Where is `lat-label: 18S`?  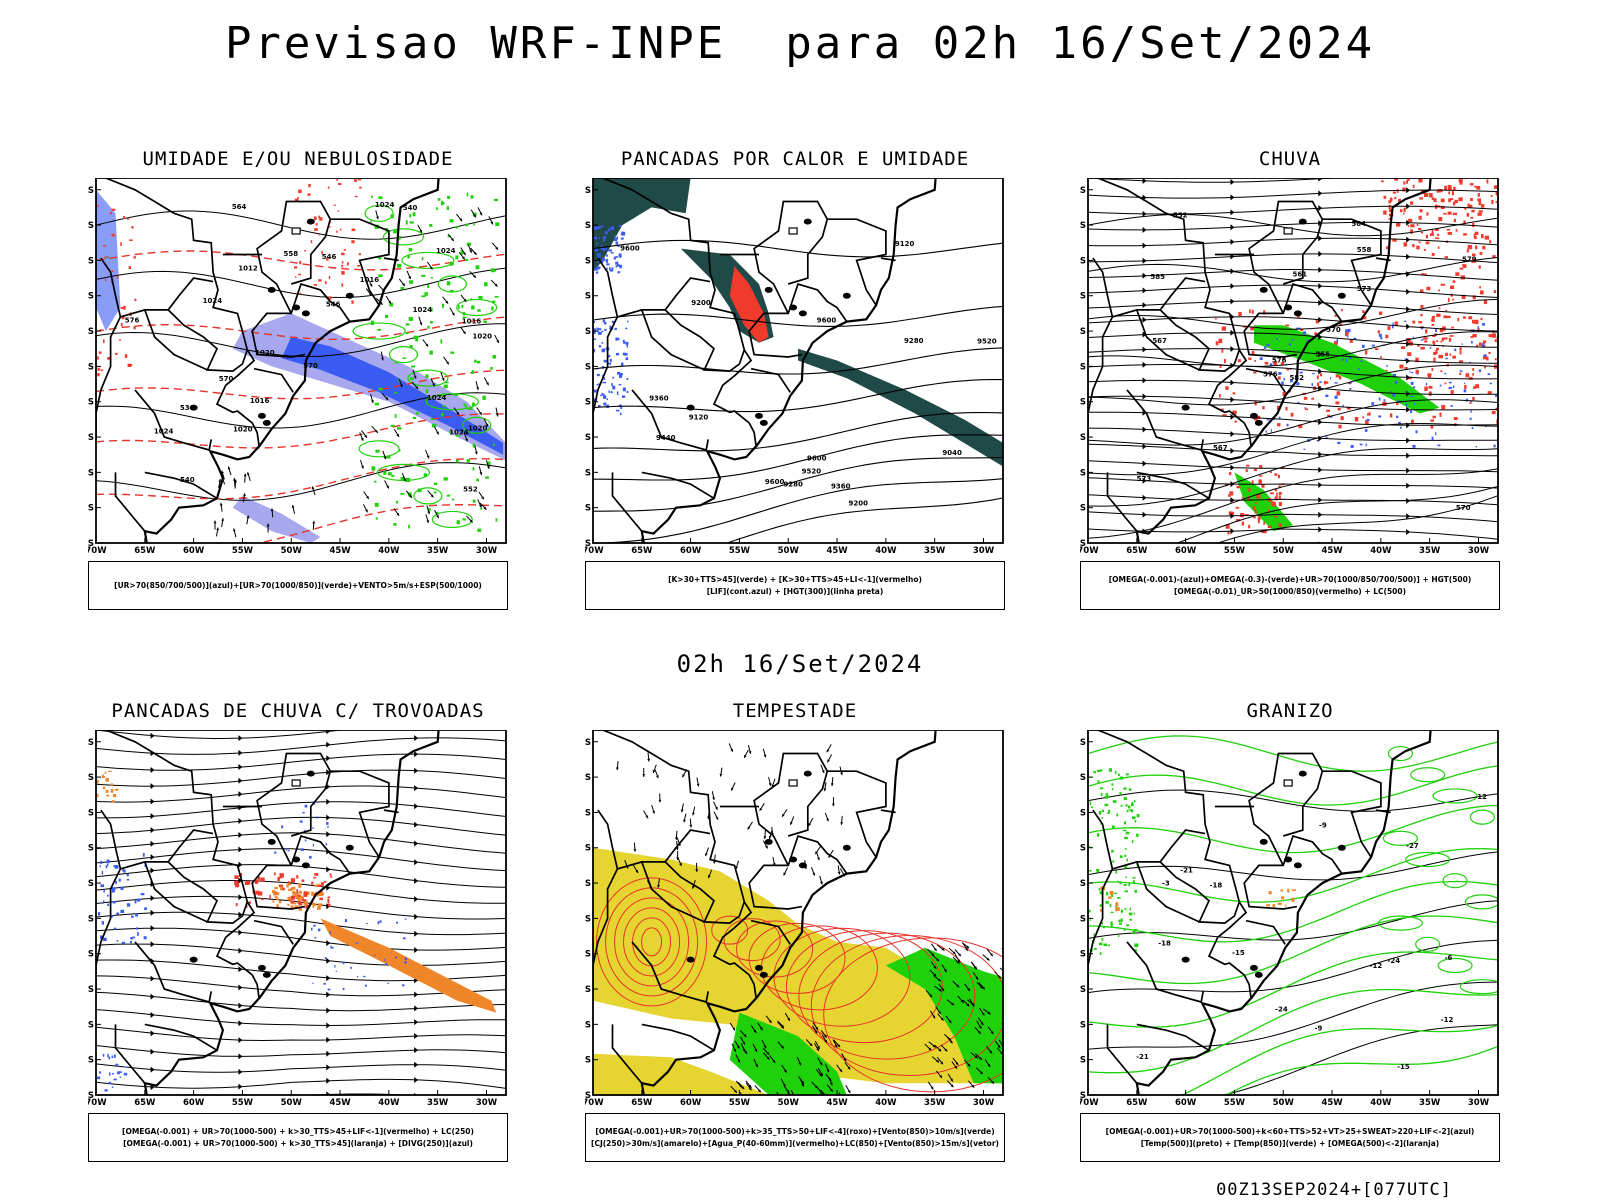
lat-label: 18S is located at coordinates (588, 261).